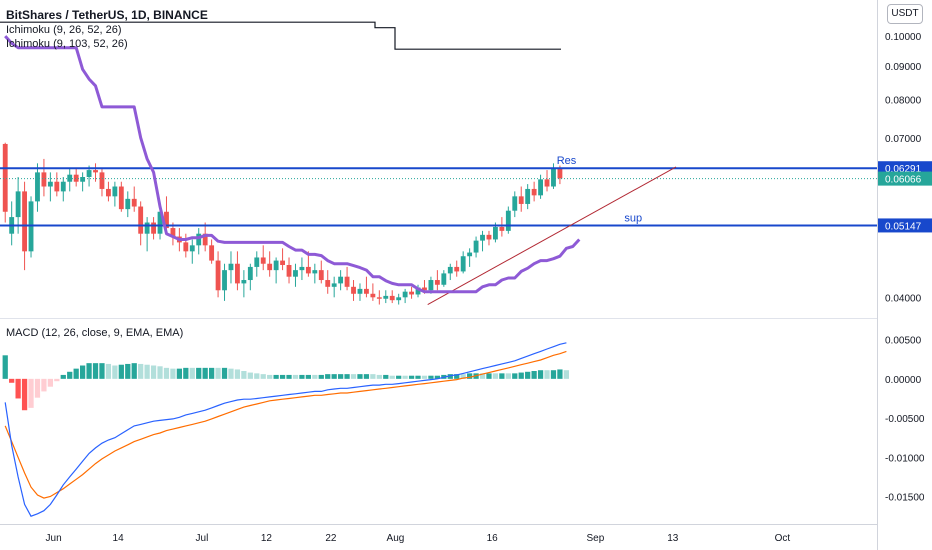 The width and height of the screenshot is (932, 550). What do you see at coordinates (903, 180) in the screenshot?
I see `price-label: 0.06066` at bounding box center [903, 180].